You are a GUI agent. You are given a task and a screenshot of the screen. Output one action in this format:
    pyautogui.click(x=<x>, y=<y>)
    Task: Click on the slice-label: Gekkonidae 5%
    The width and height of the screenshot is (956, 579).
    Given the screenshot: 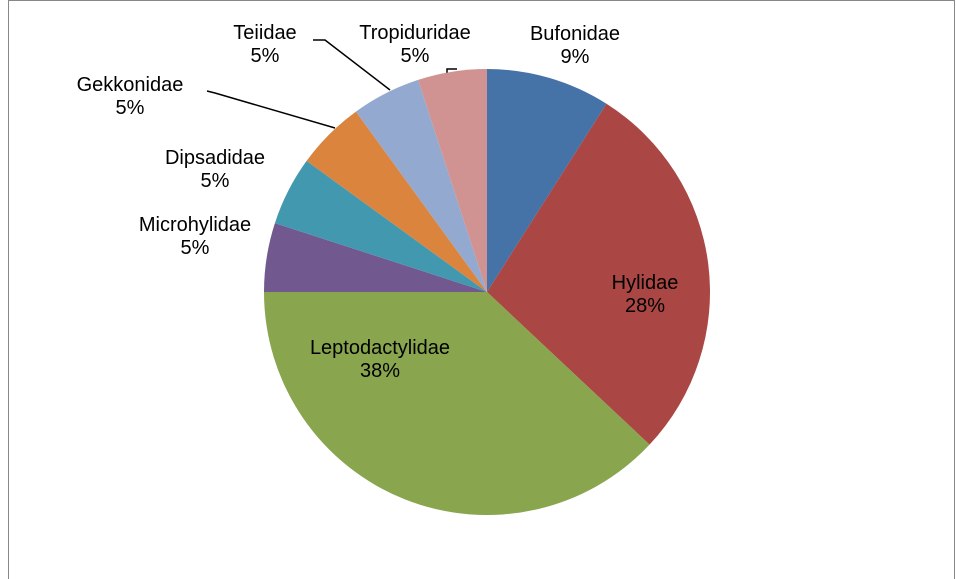 What is the action you would take?
    pyautogui.click(x=130, y=97)
    